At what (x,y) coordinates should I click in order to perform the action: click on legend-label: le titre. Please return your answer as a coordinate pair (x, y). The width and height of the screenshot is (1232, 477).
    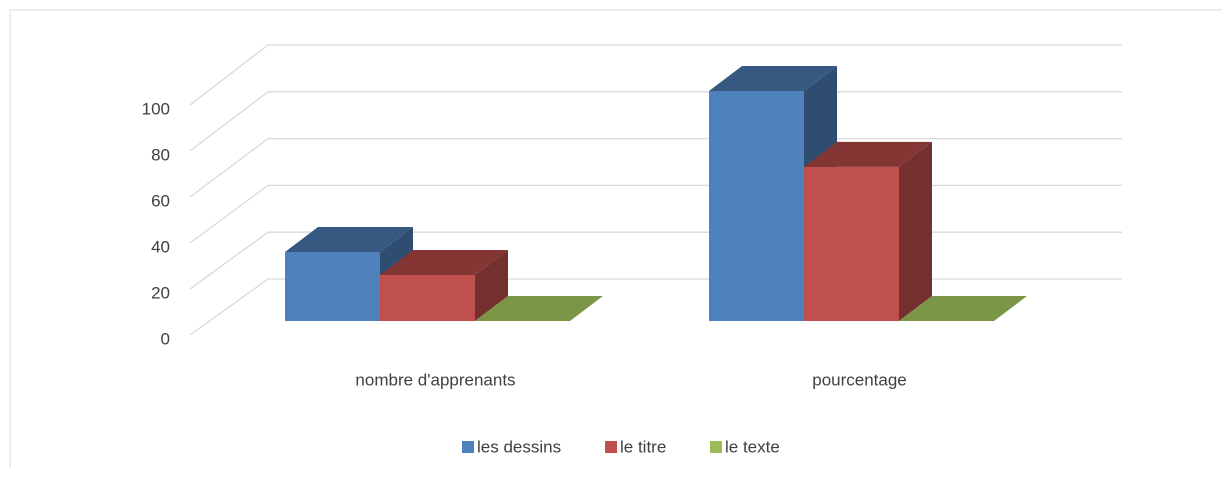
    Looking at the image, I should click on (643, 446).